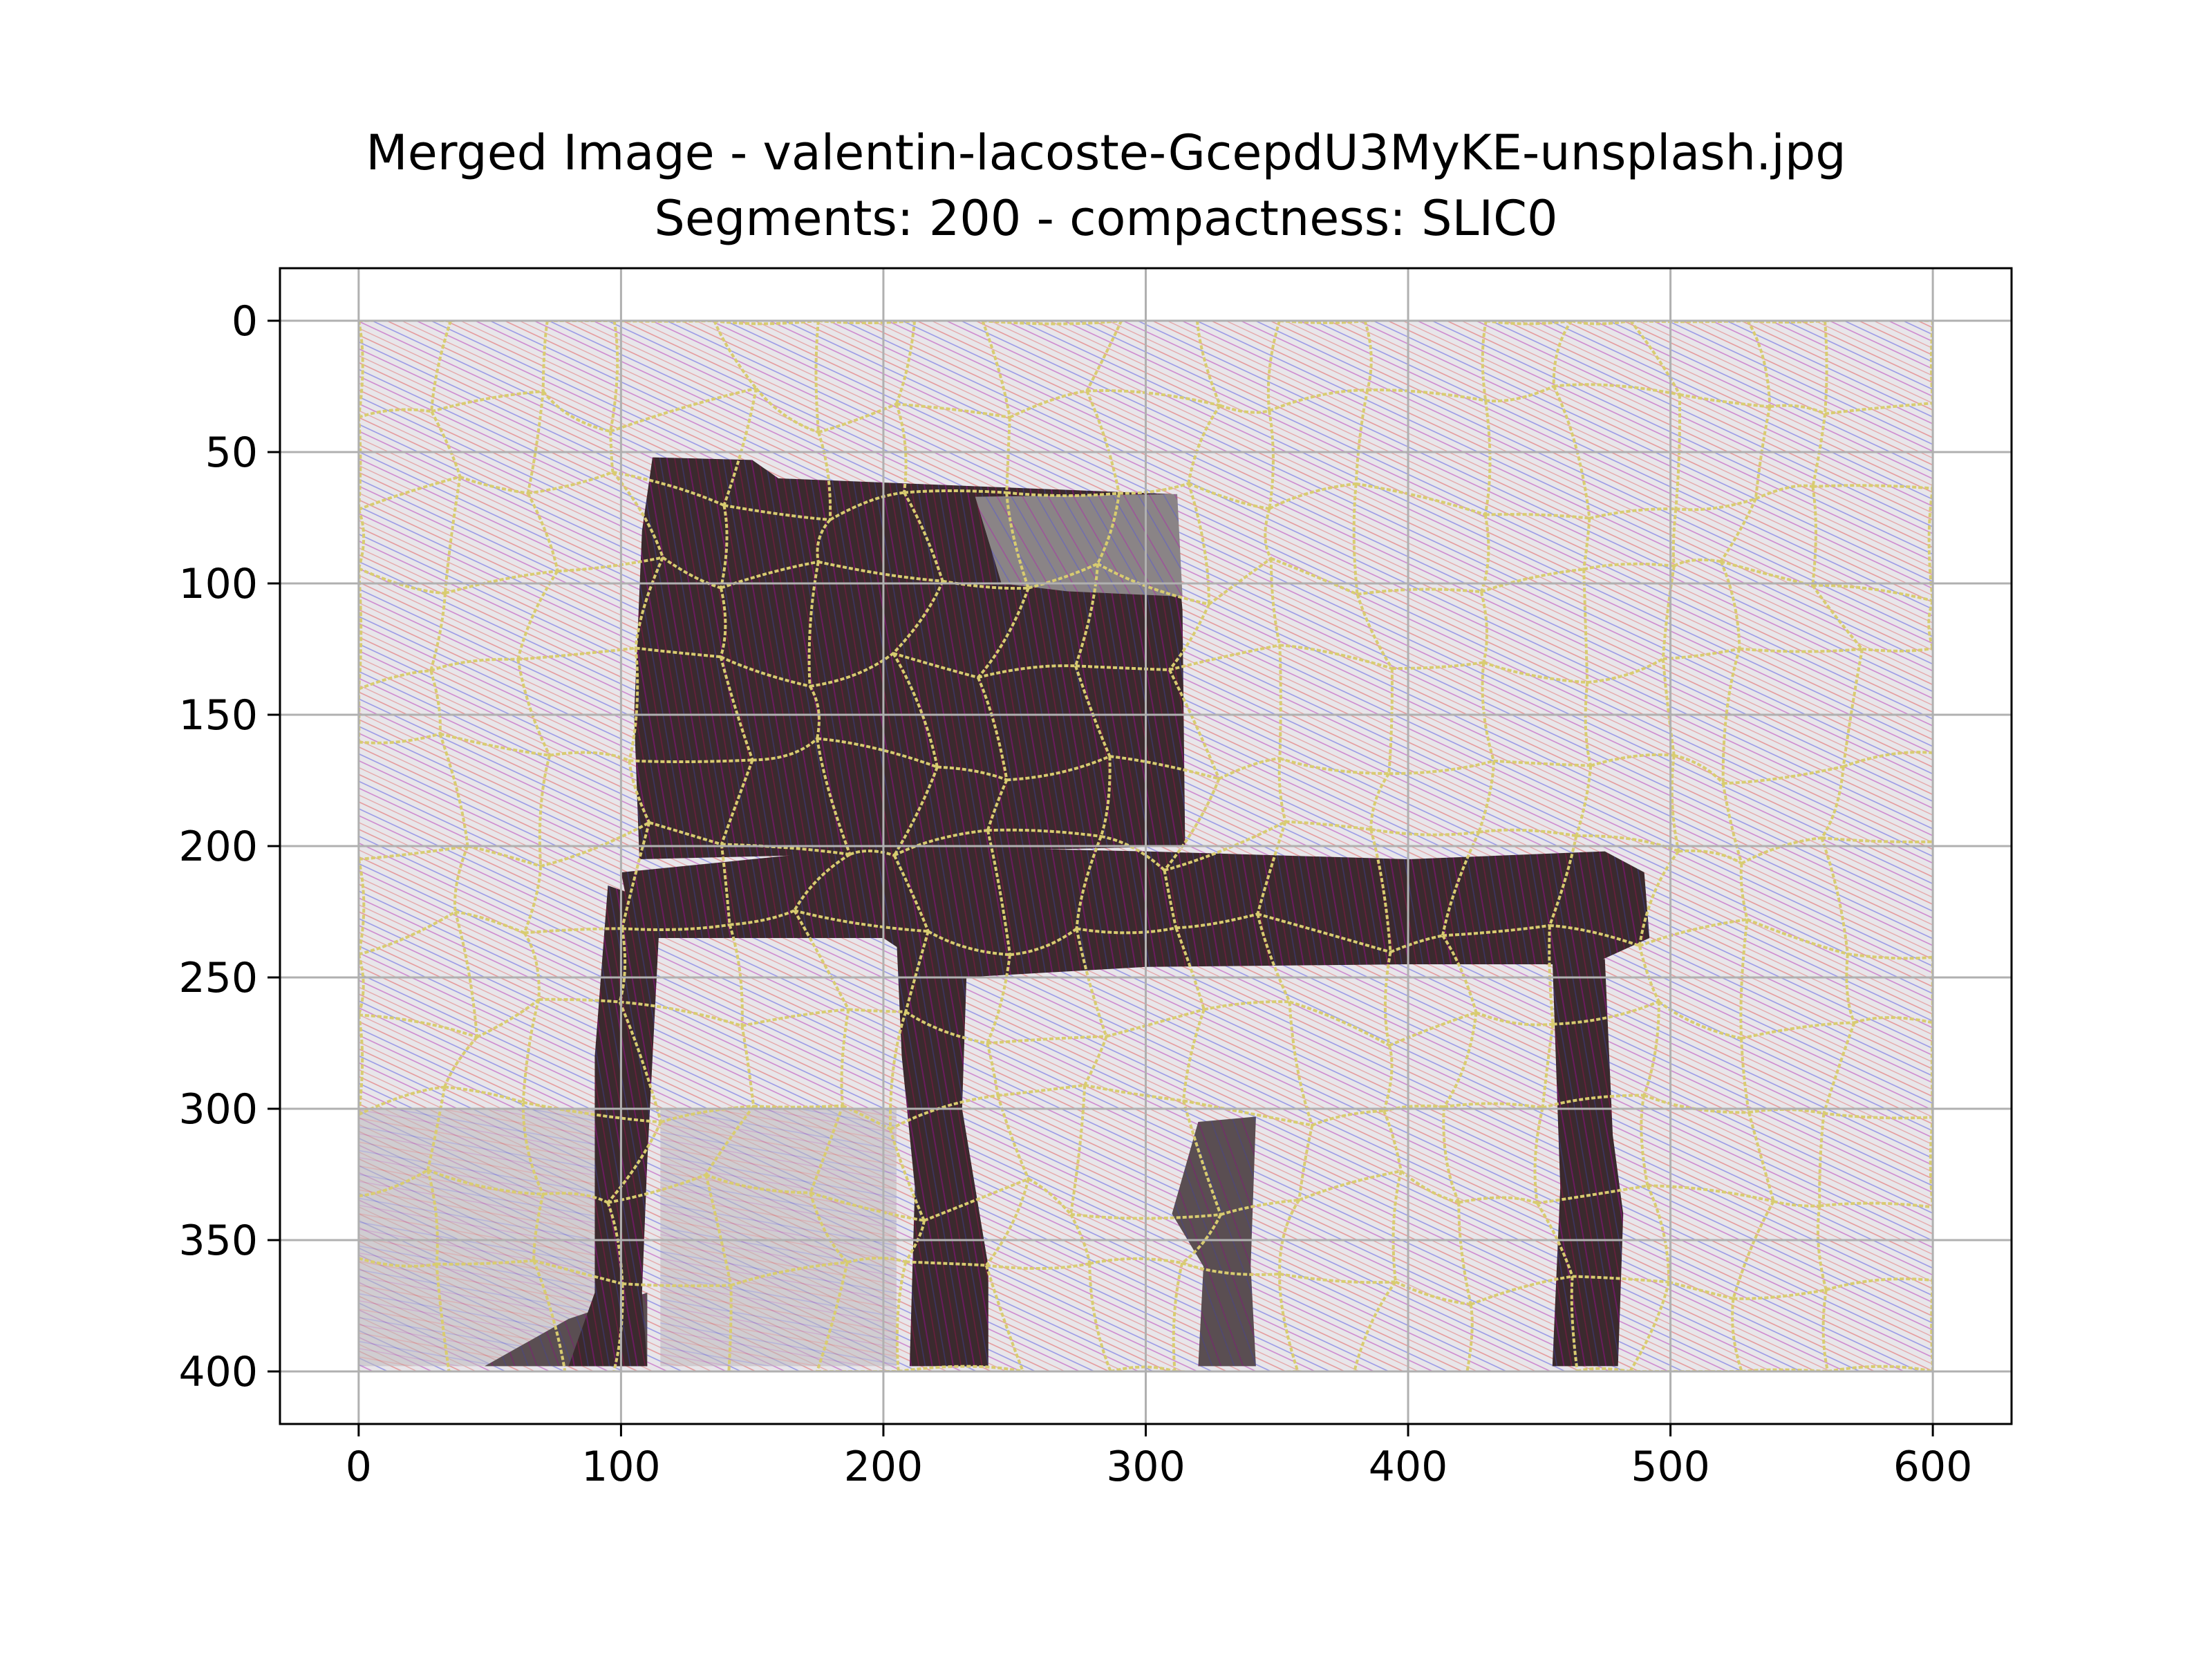  What do you see at coordinates (1079, 545) in the screenshot?
I see `chair-backrest-light` at bounding box center [1079, 545].